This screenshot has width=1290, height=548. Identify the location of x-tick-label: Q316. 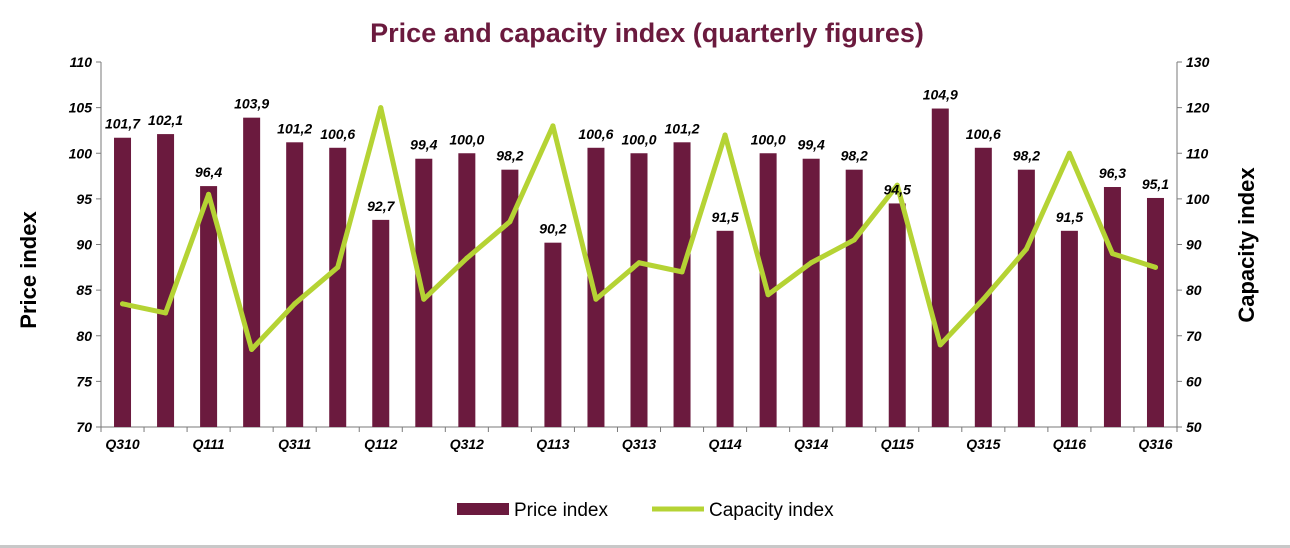
(1155, 444).